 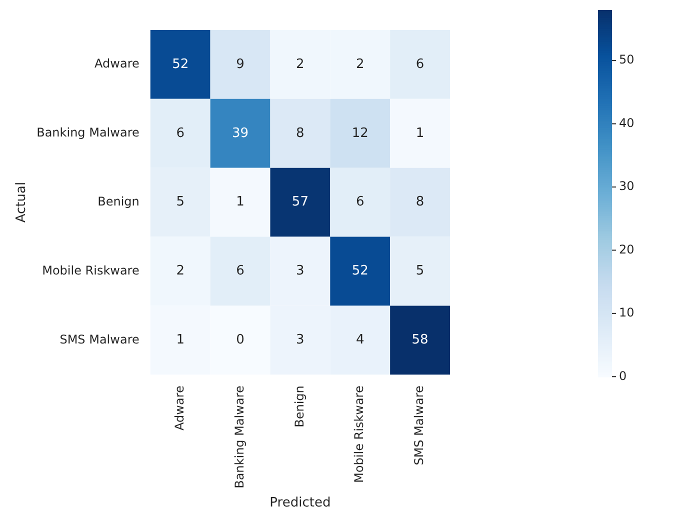 What do you see at coordinates (91, 270) in the screenshot?
I see `y-tick-label: Mobile Riskware` at bounding box center [91, 270].